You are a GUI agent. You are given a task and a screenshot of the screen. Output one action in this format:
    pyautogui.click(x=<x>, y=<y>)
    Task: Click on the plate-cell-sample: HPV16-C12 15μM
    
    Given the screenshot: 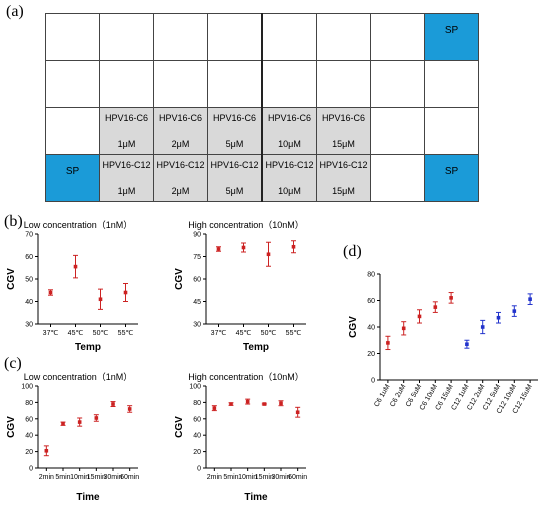 What is the action you would take?
    pyautogui.click(x=343, y=178)
    